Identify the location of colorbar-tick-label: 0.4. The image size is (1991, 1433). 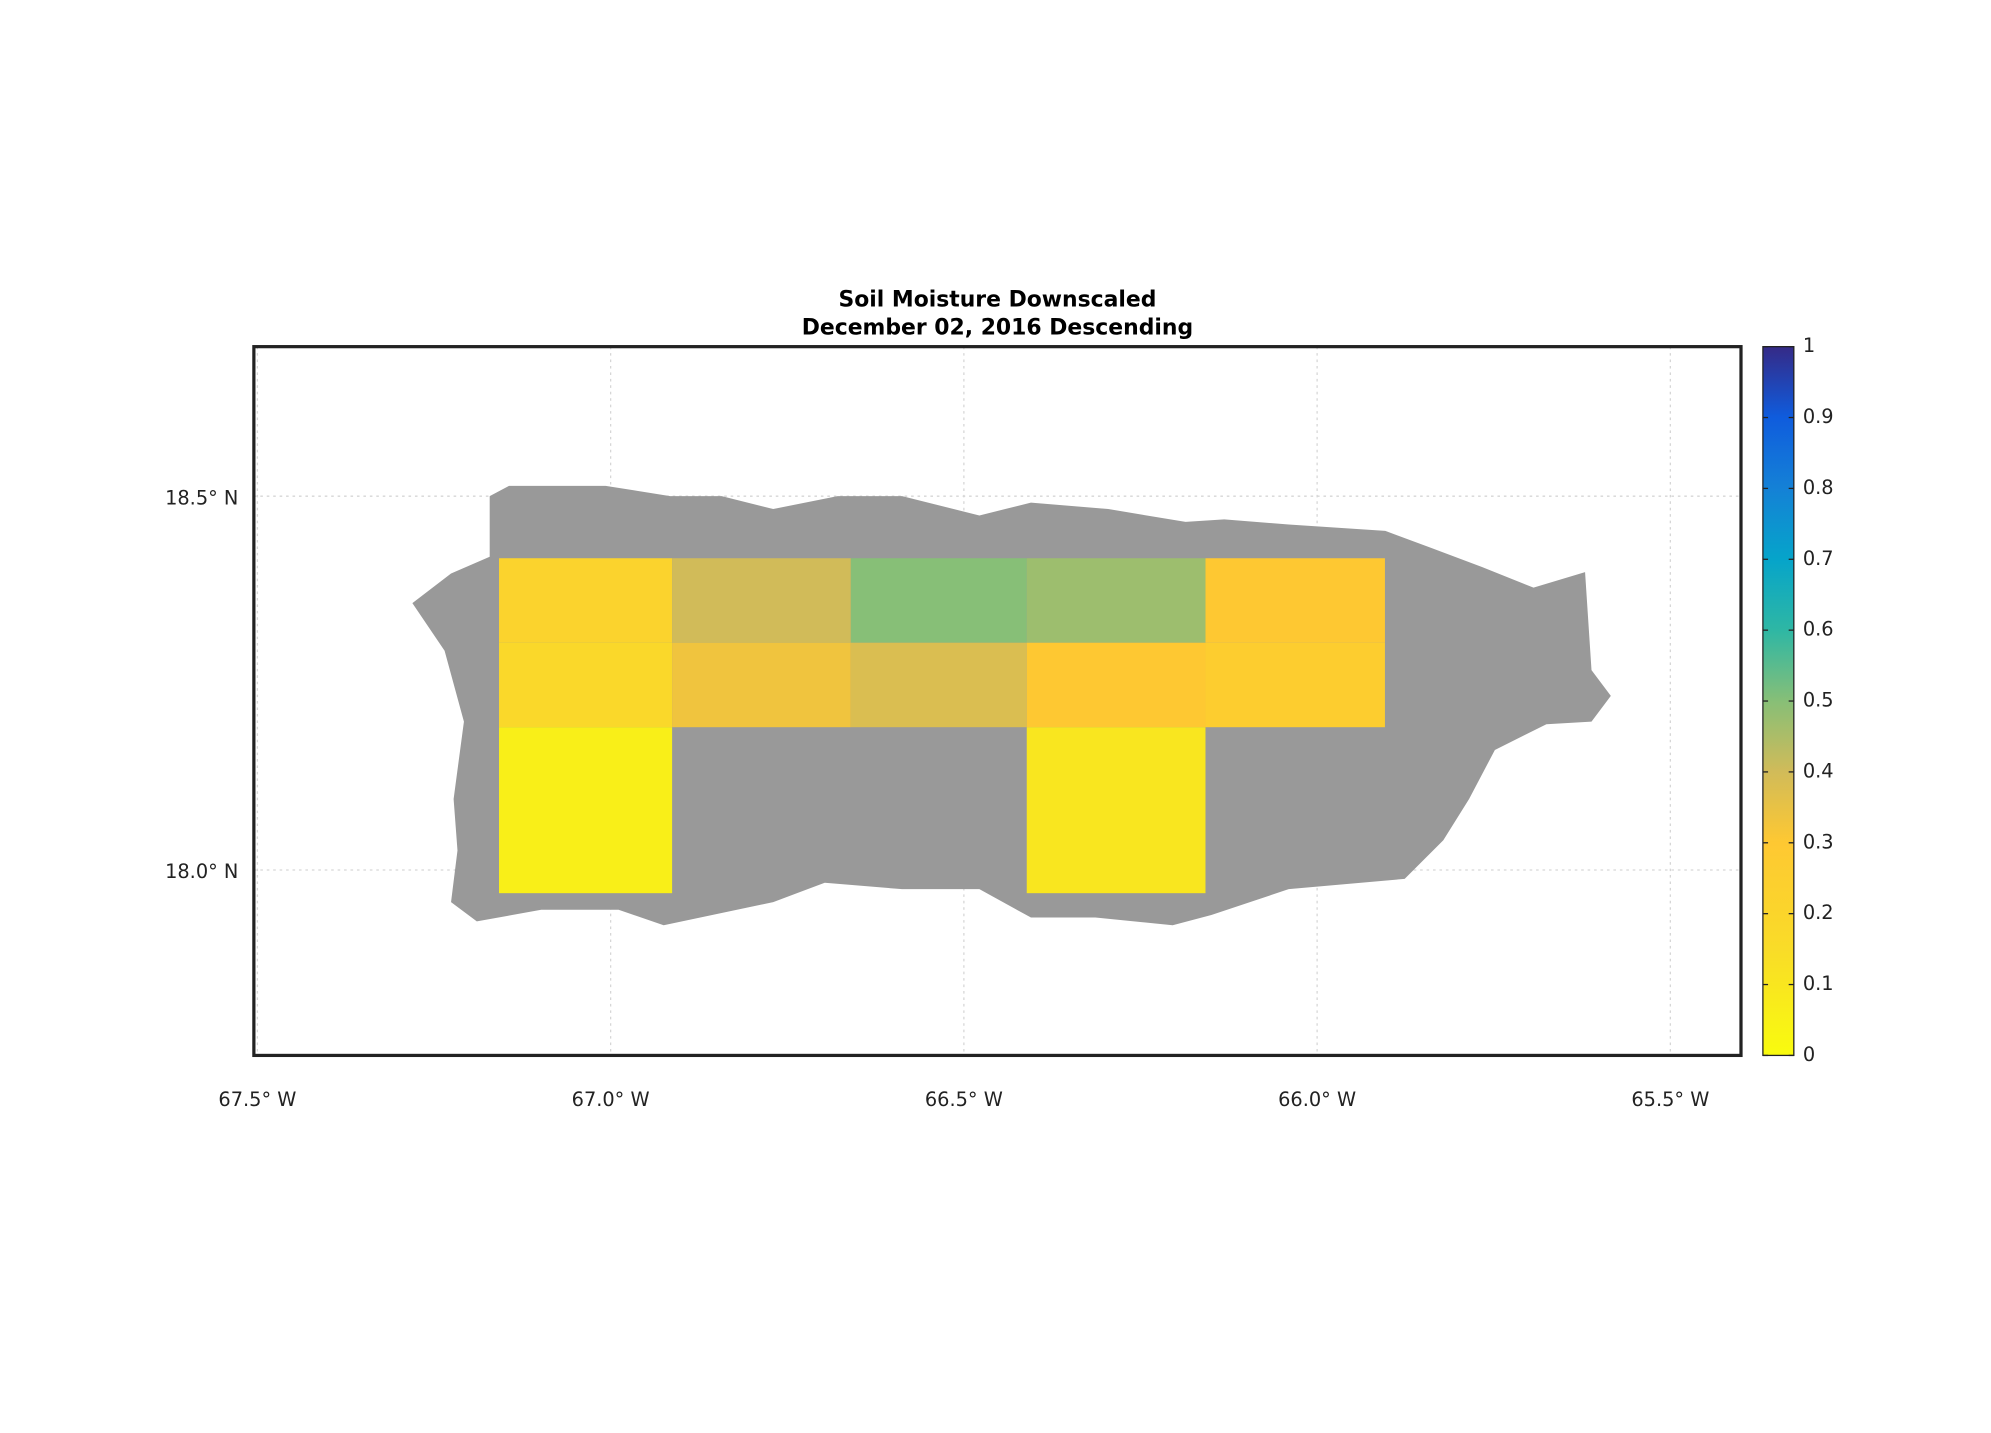
(1818, 770).